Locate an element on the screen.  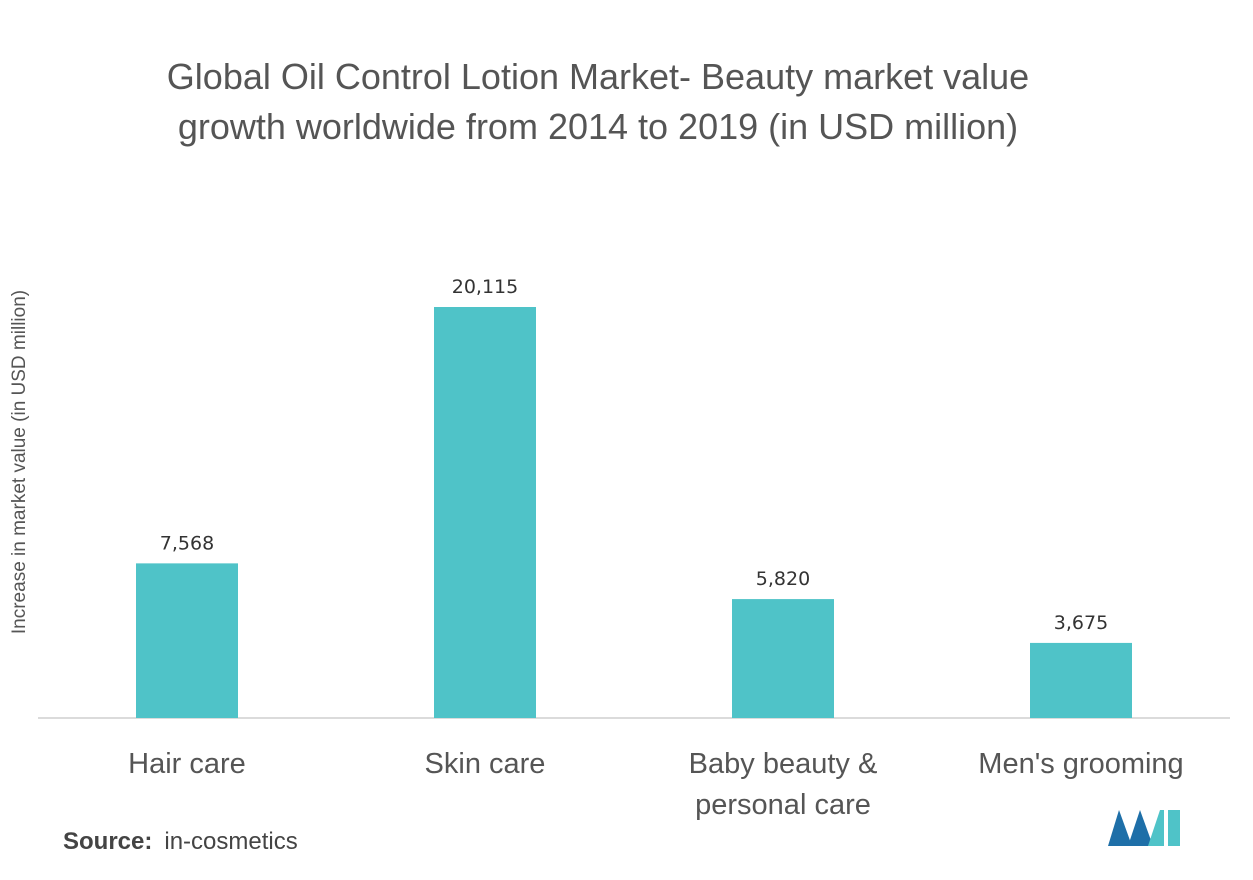
category-label-0: Hair care is located at coordinates (187, 764).